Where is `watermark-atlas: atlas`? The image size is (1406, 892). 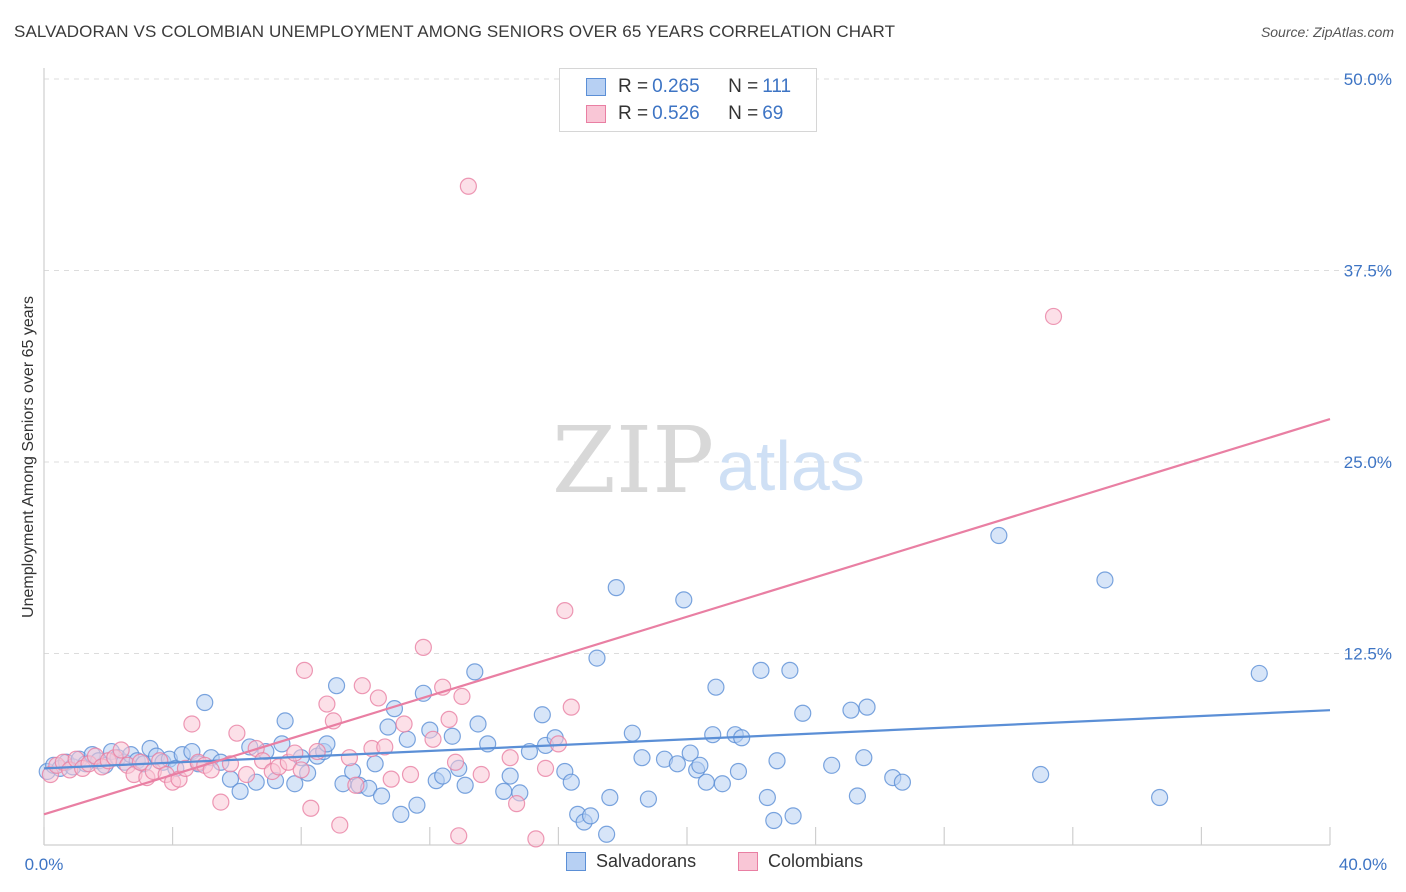 watermark-atlas: atlas is located at coordinates (791, 466).